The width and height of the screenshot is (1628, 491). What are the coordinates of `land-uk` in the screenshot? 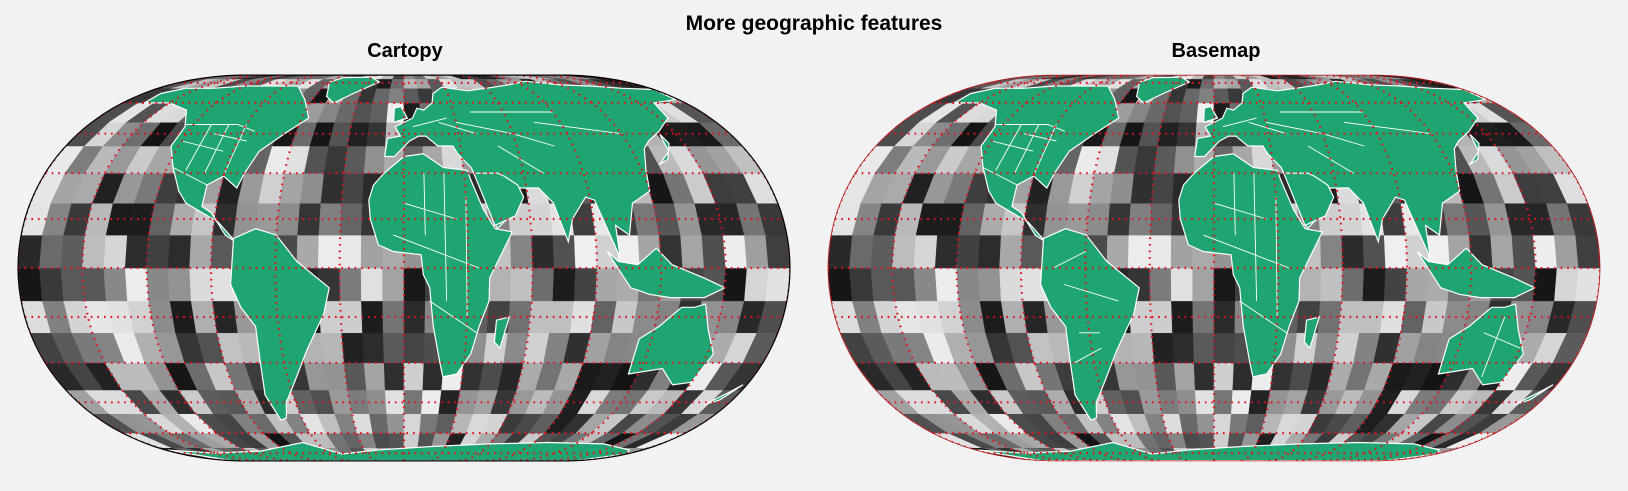 It's located at (400, 114).